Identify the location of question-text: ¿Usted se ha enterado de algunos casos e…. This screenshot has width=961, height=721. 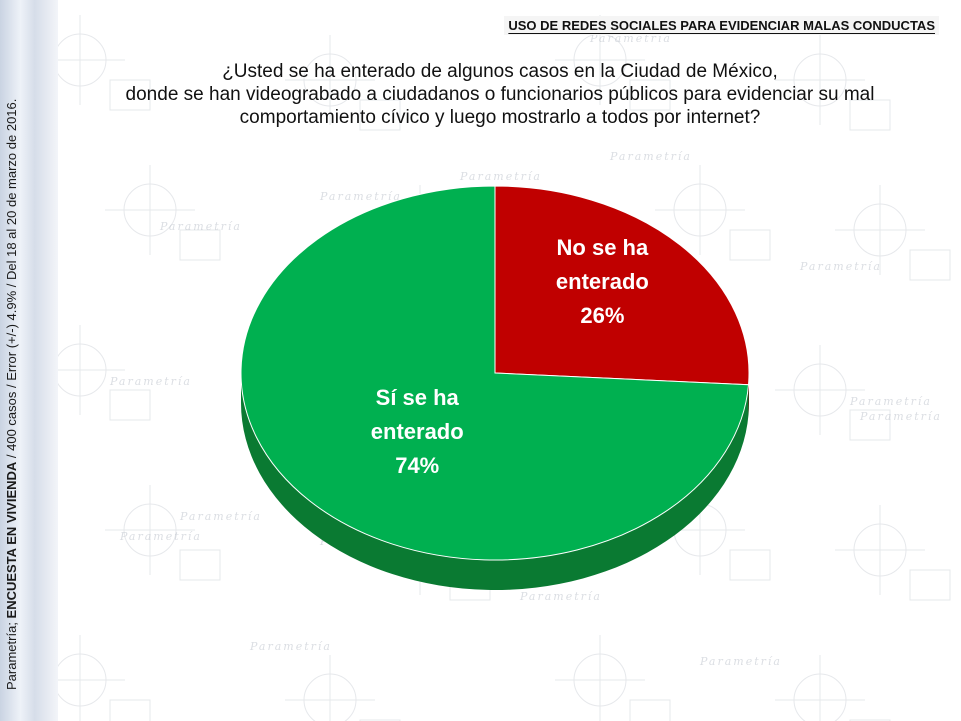
(500, 94).